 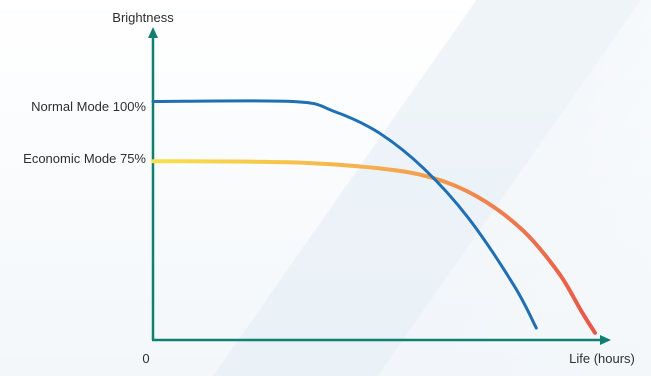 I want to click on x-origin-label: 0, so click(x=145, y=358).